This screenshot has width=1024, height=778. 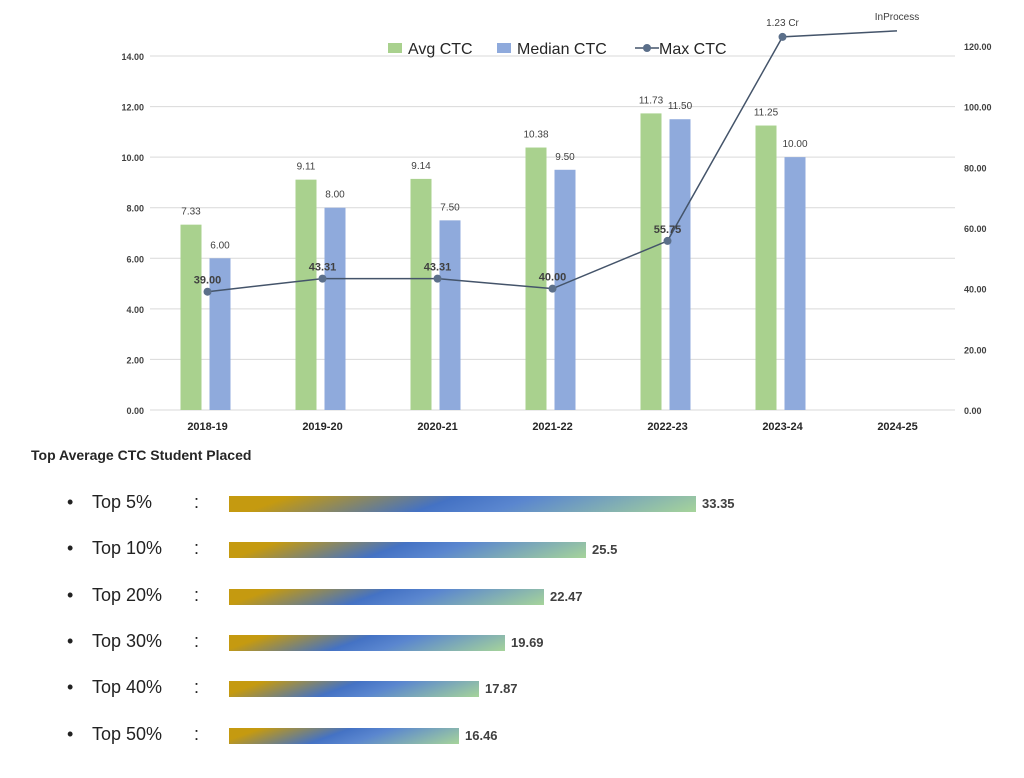 I want to click on top-ctc-value: 16.46, so click(x=481, y=735).